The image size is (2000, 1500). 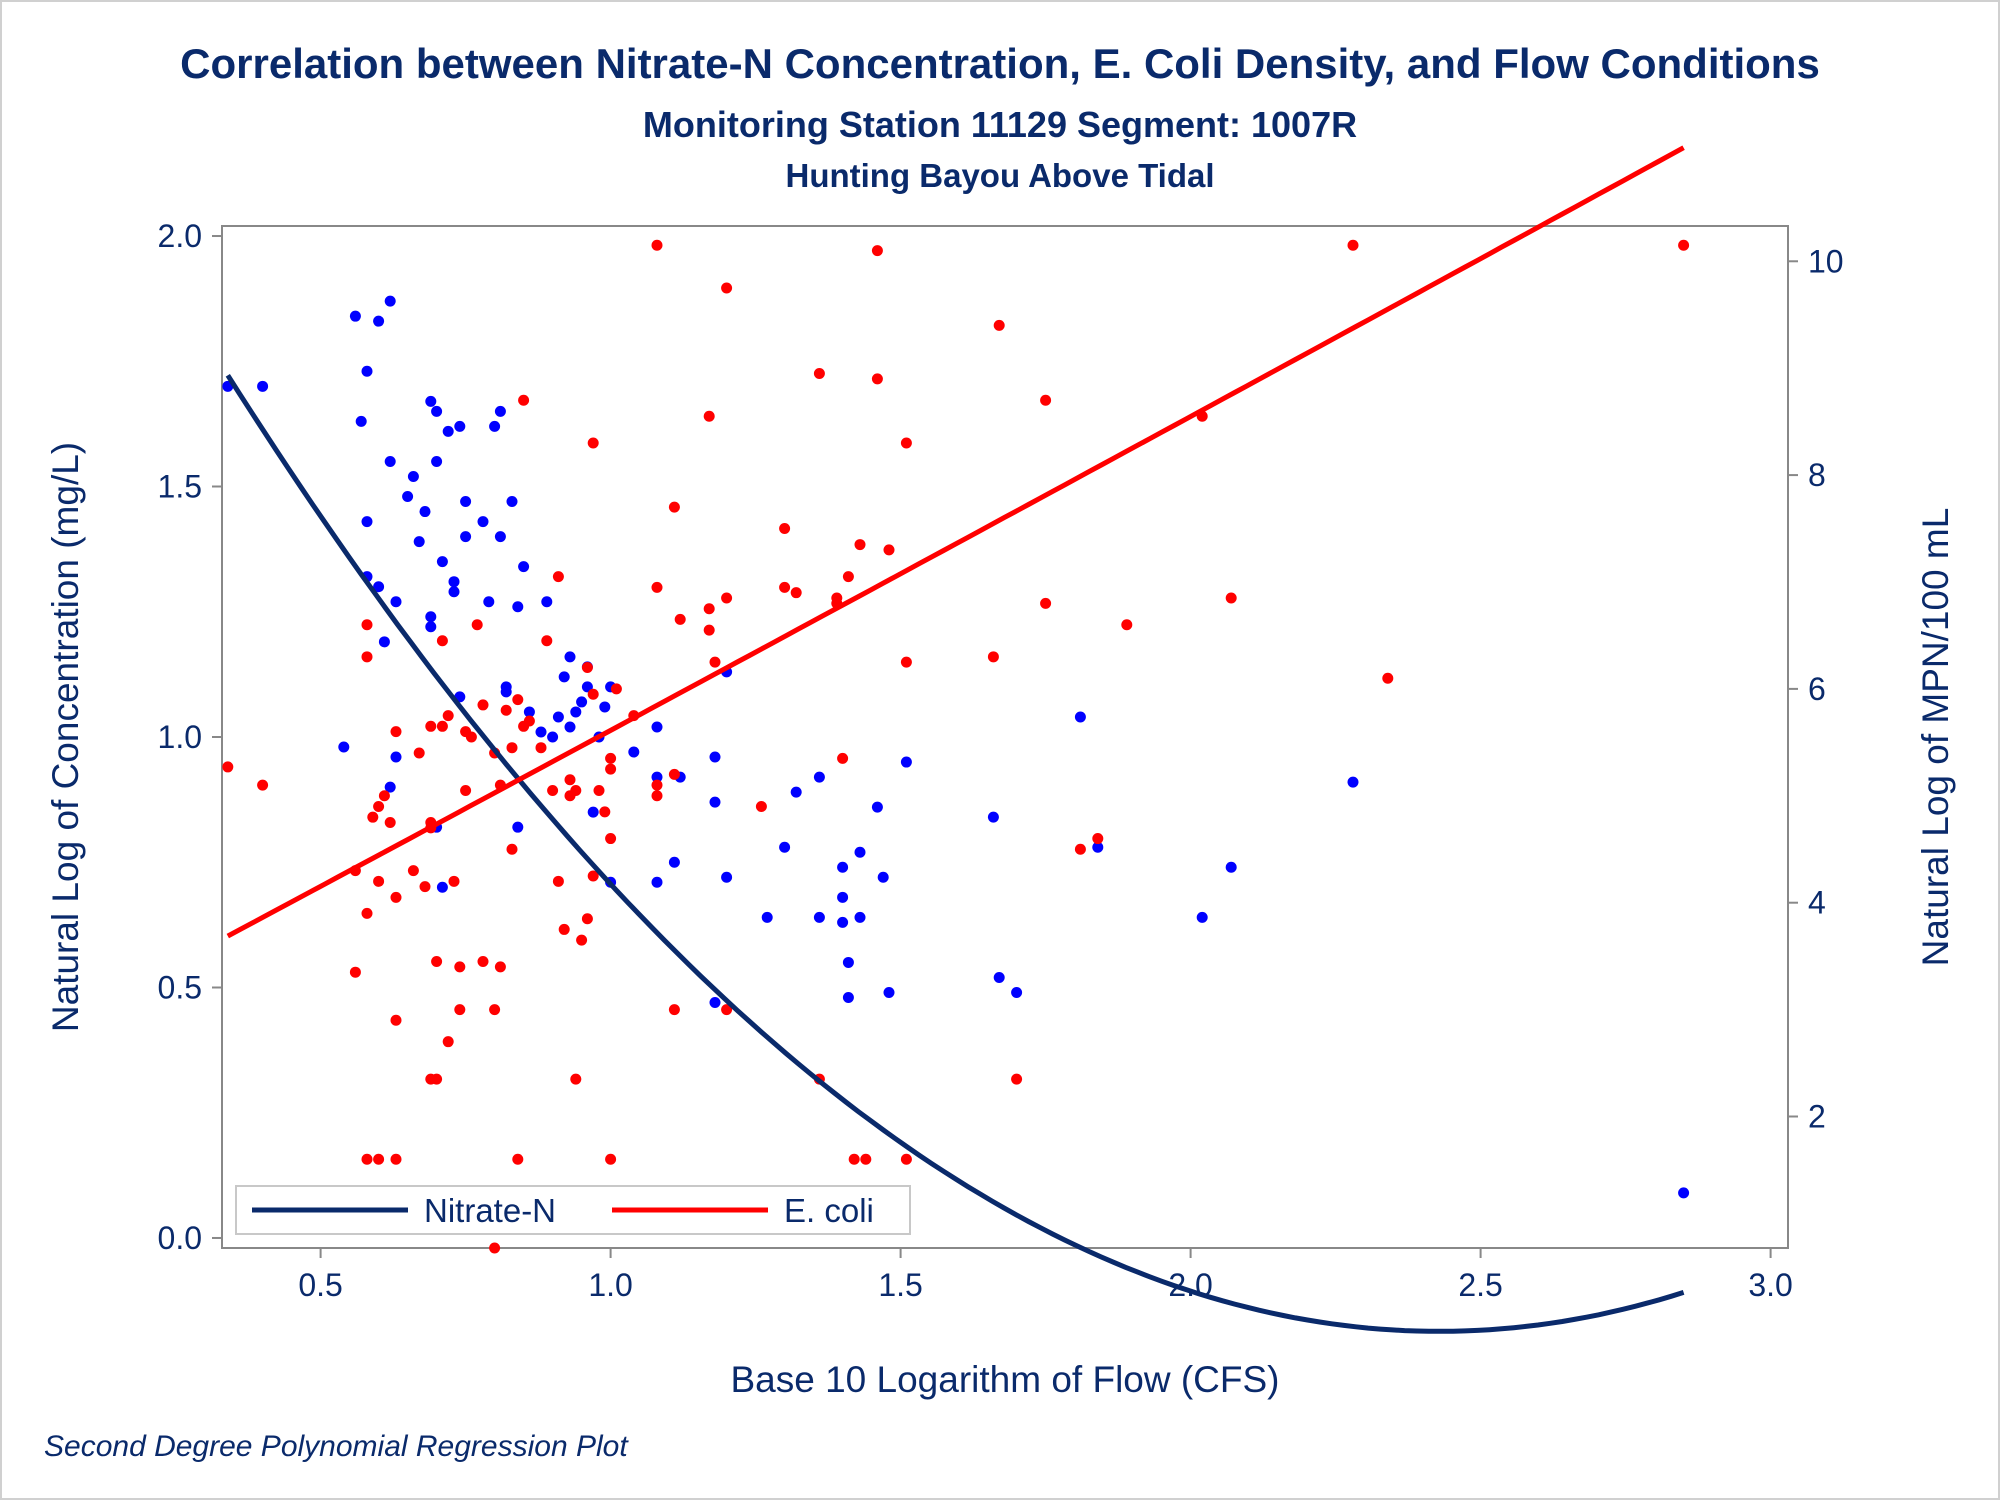 I want to click on legend-label-ecoli: E. coli, so click(x=829, y=1210).